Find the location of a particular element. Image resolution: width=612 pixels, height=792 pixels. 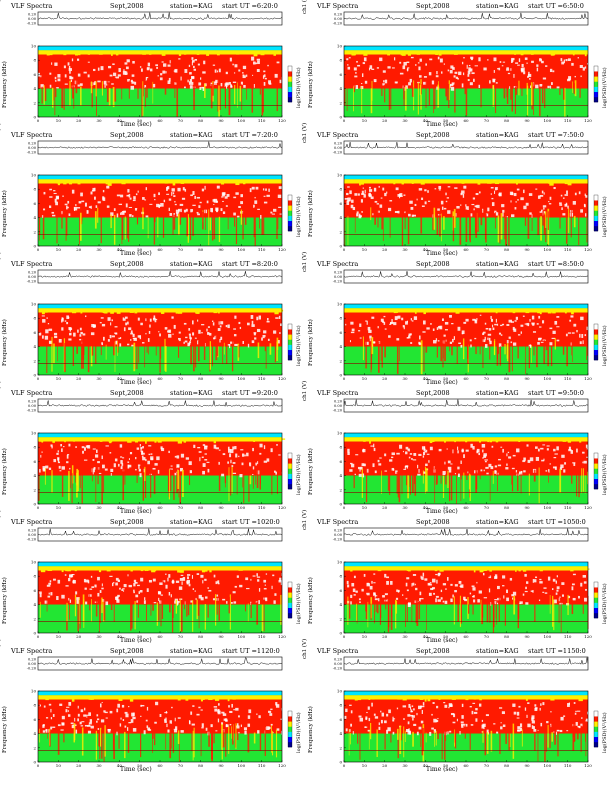

waveform-tick-label: 0.00 is located at coordinates (338, 664).